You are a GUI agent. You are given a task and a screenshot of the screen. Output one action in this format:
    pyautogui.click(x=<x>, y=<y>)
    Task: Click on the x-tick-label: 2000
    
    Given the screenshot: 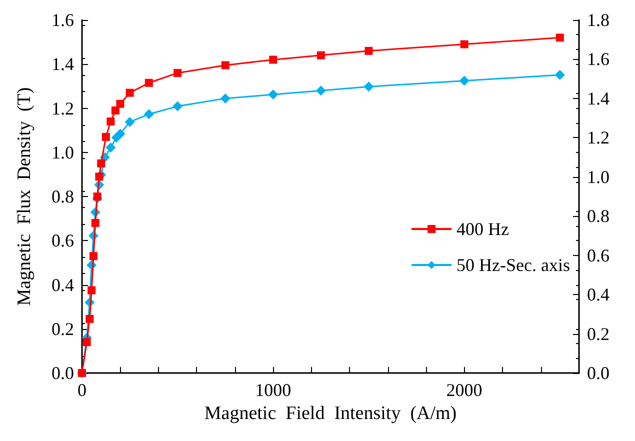 What is the action you would take?
    pyautogui.click(x=464, y=390)
    